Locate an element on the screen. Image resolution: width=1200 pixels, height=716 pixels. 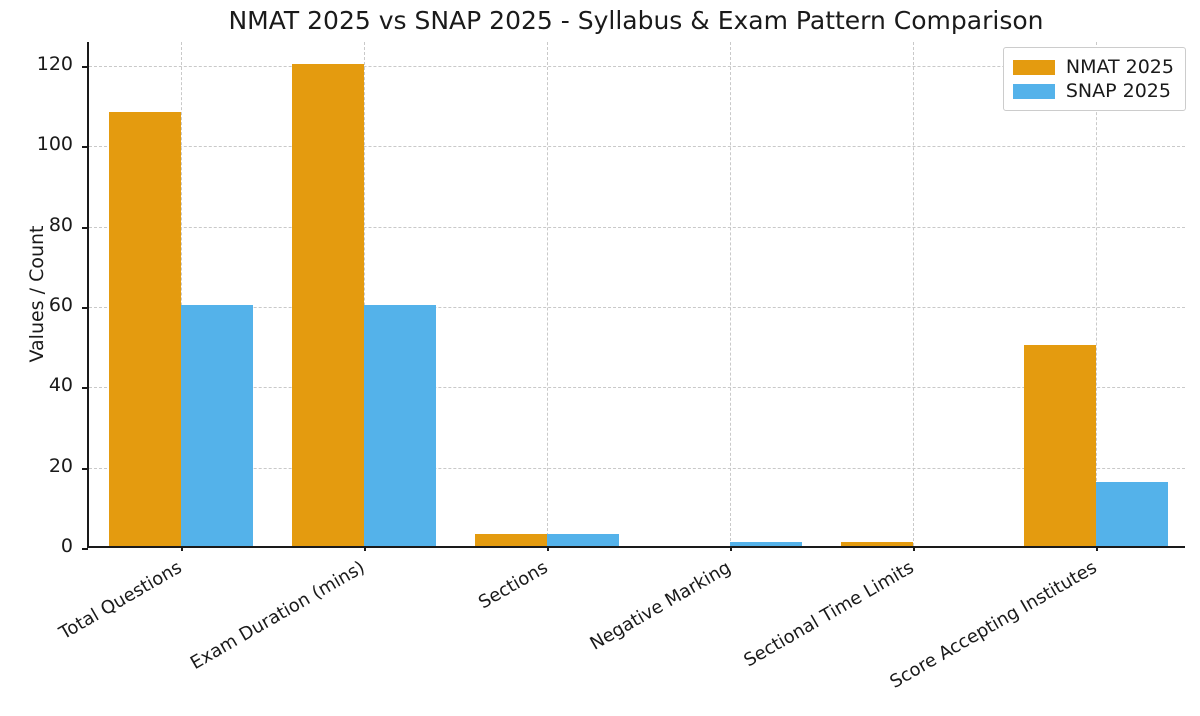
y-tick-label: 0 is located at coordinates (66, 546).